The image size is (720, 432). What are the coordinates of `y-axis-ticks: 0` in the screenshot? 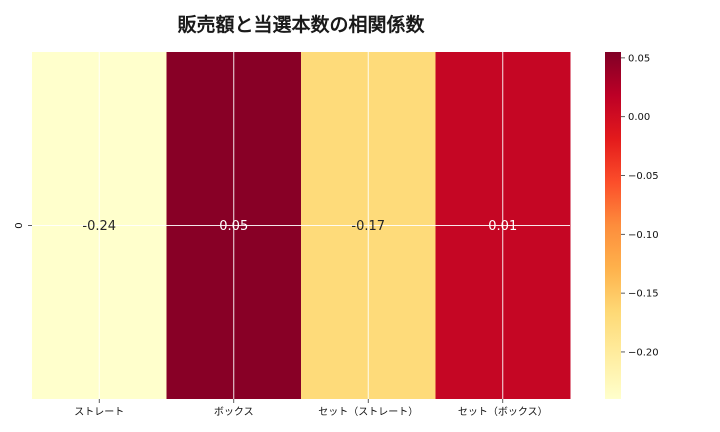 It's located at (23, 225).